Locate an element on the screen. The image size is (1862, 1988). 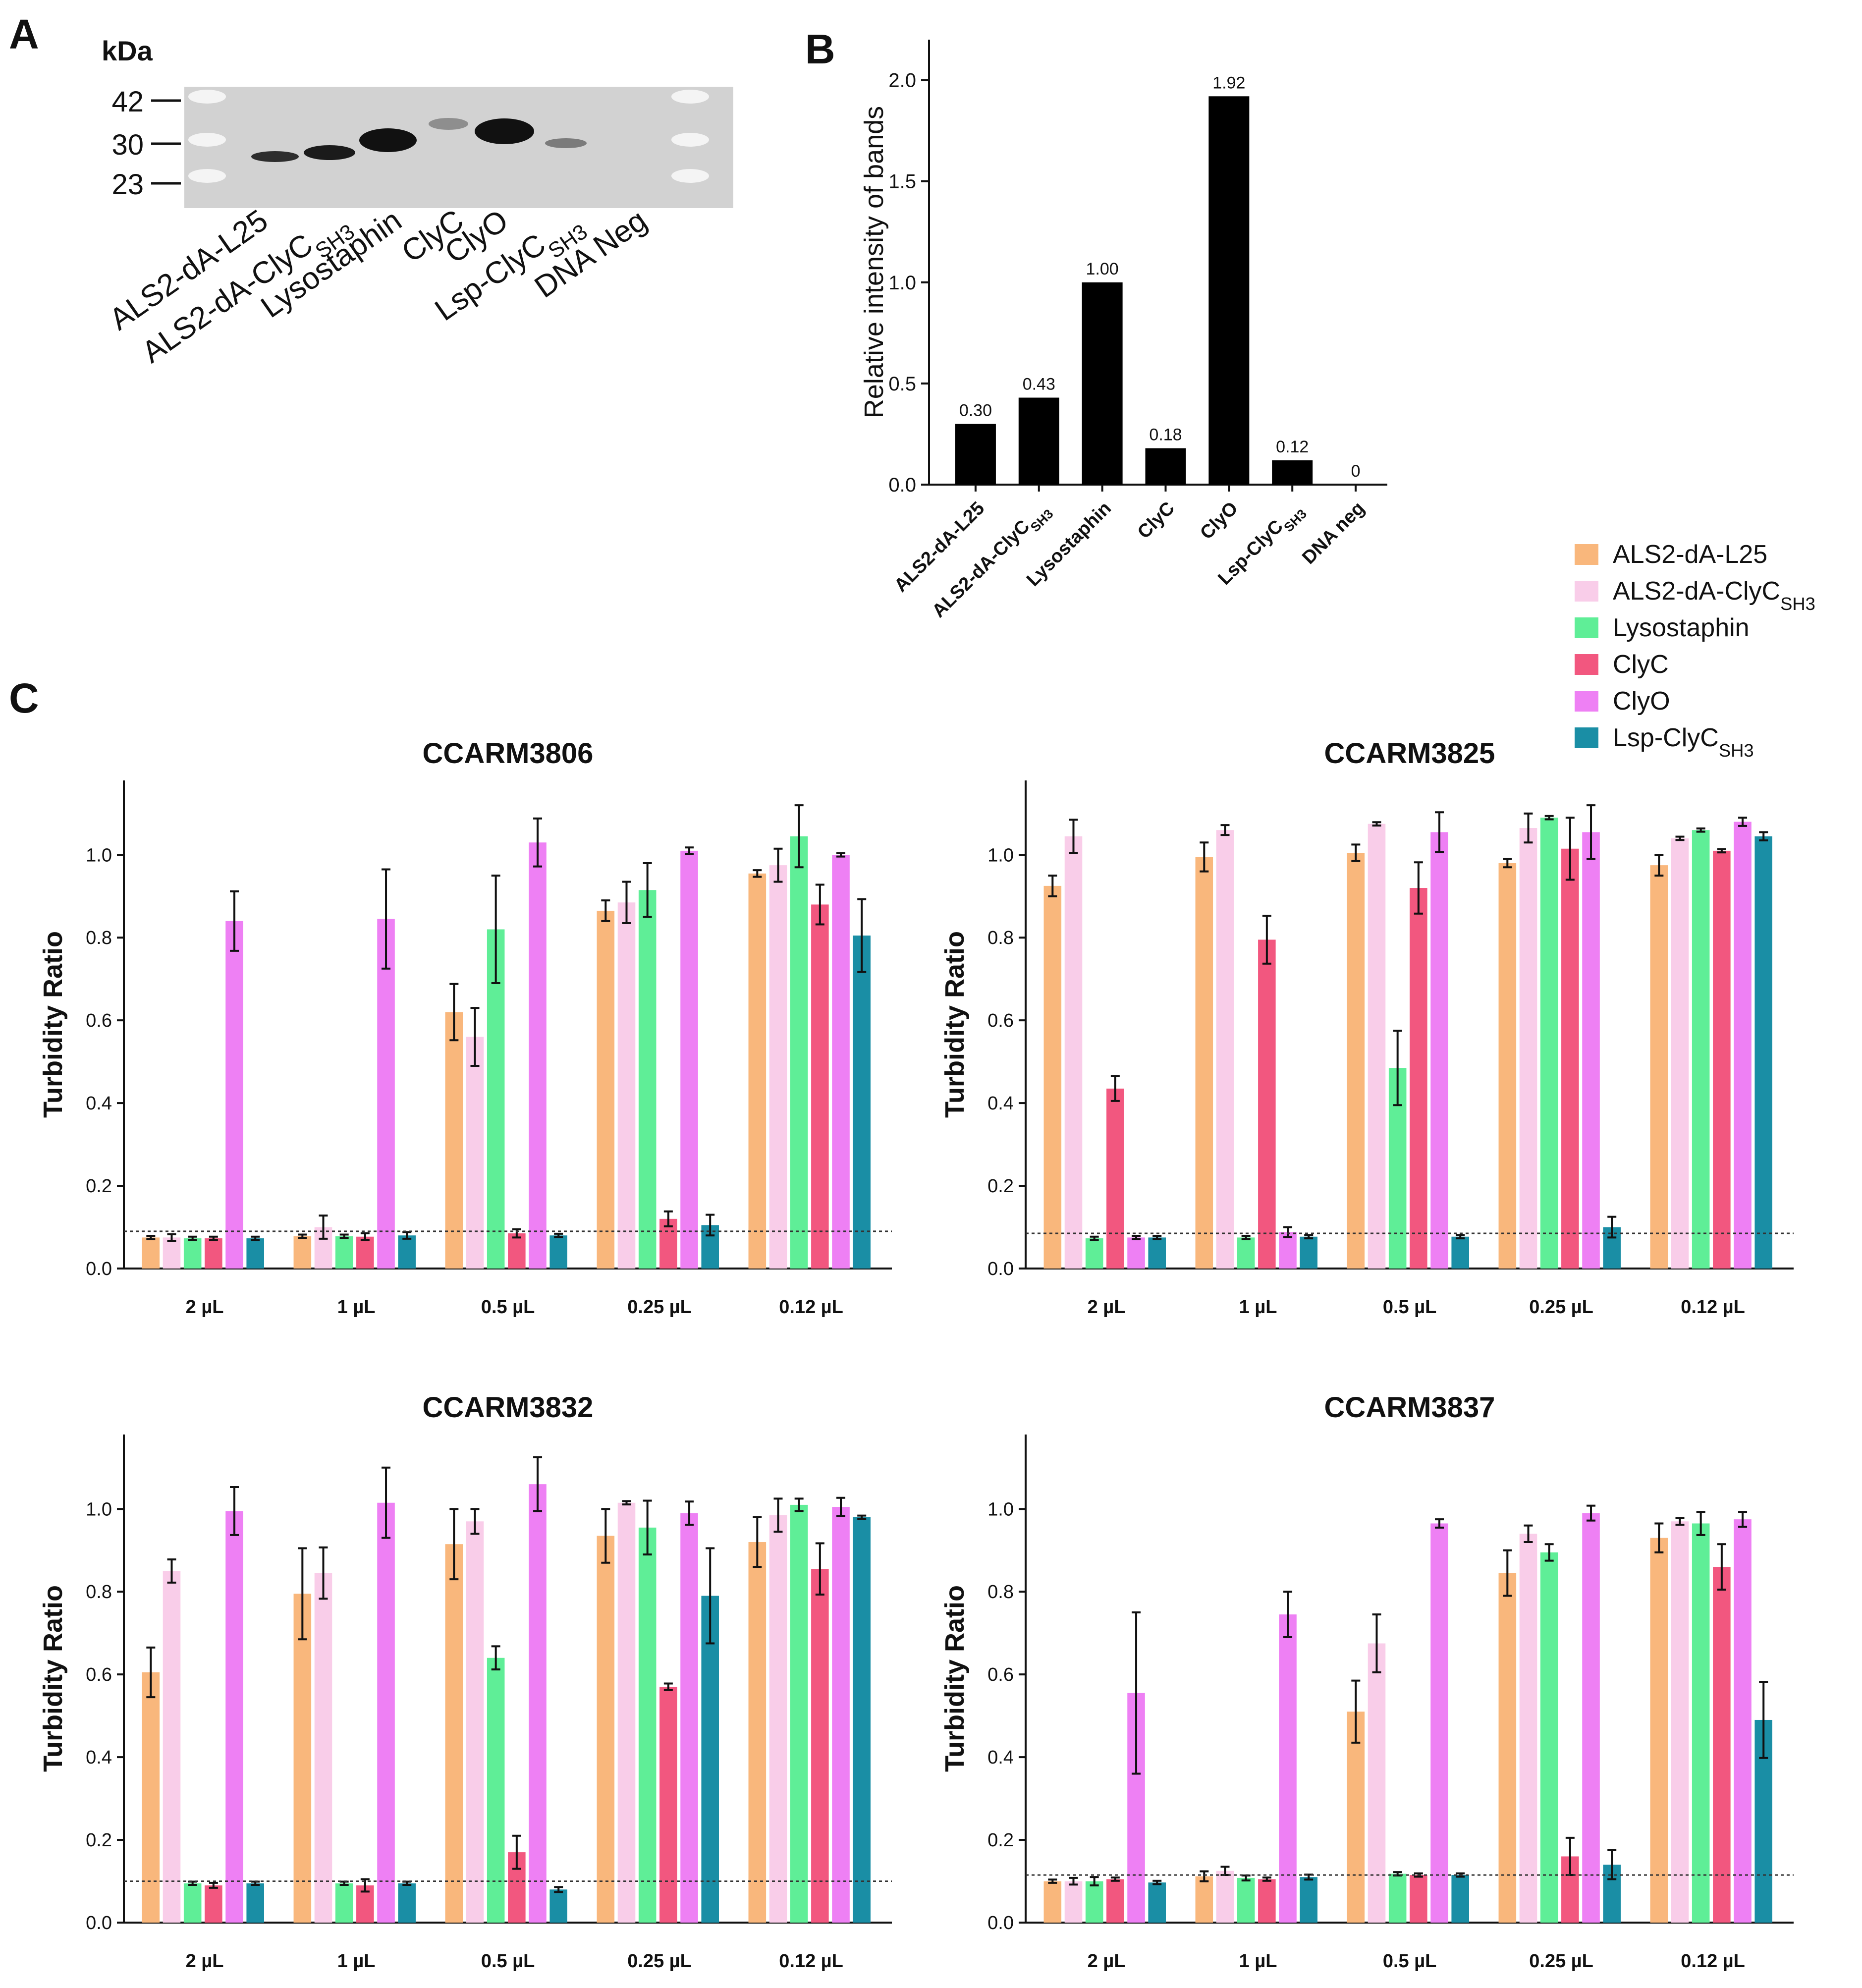
category-label: Lysostaphin is located at coordinates (1069, 544).